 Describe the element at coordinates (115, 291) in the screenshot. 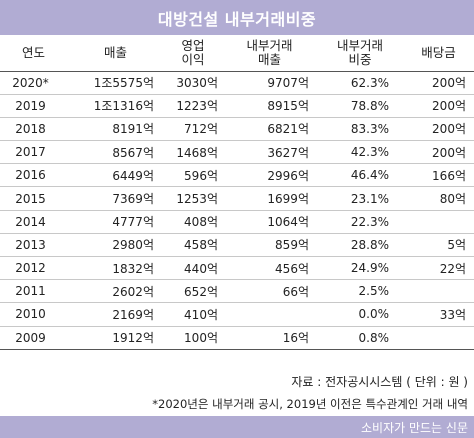

I see `cell-sales: 2602억` at that location.